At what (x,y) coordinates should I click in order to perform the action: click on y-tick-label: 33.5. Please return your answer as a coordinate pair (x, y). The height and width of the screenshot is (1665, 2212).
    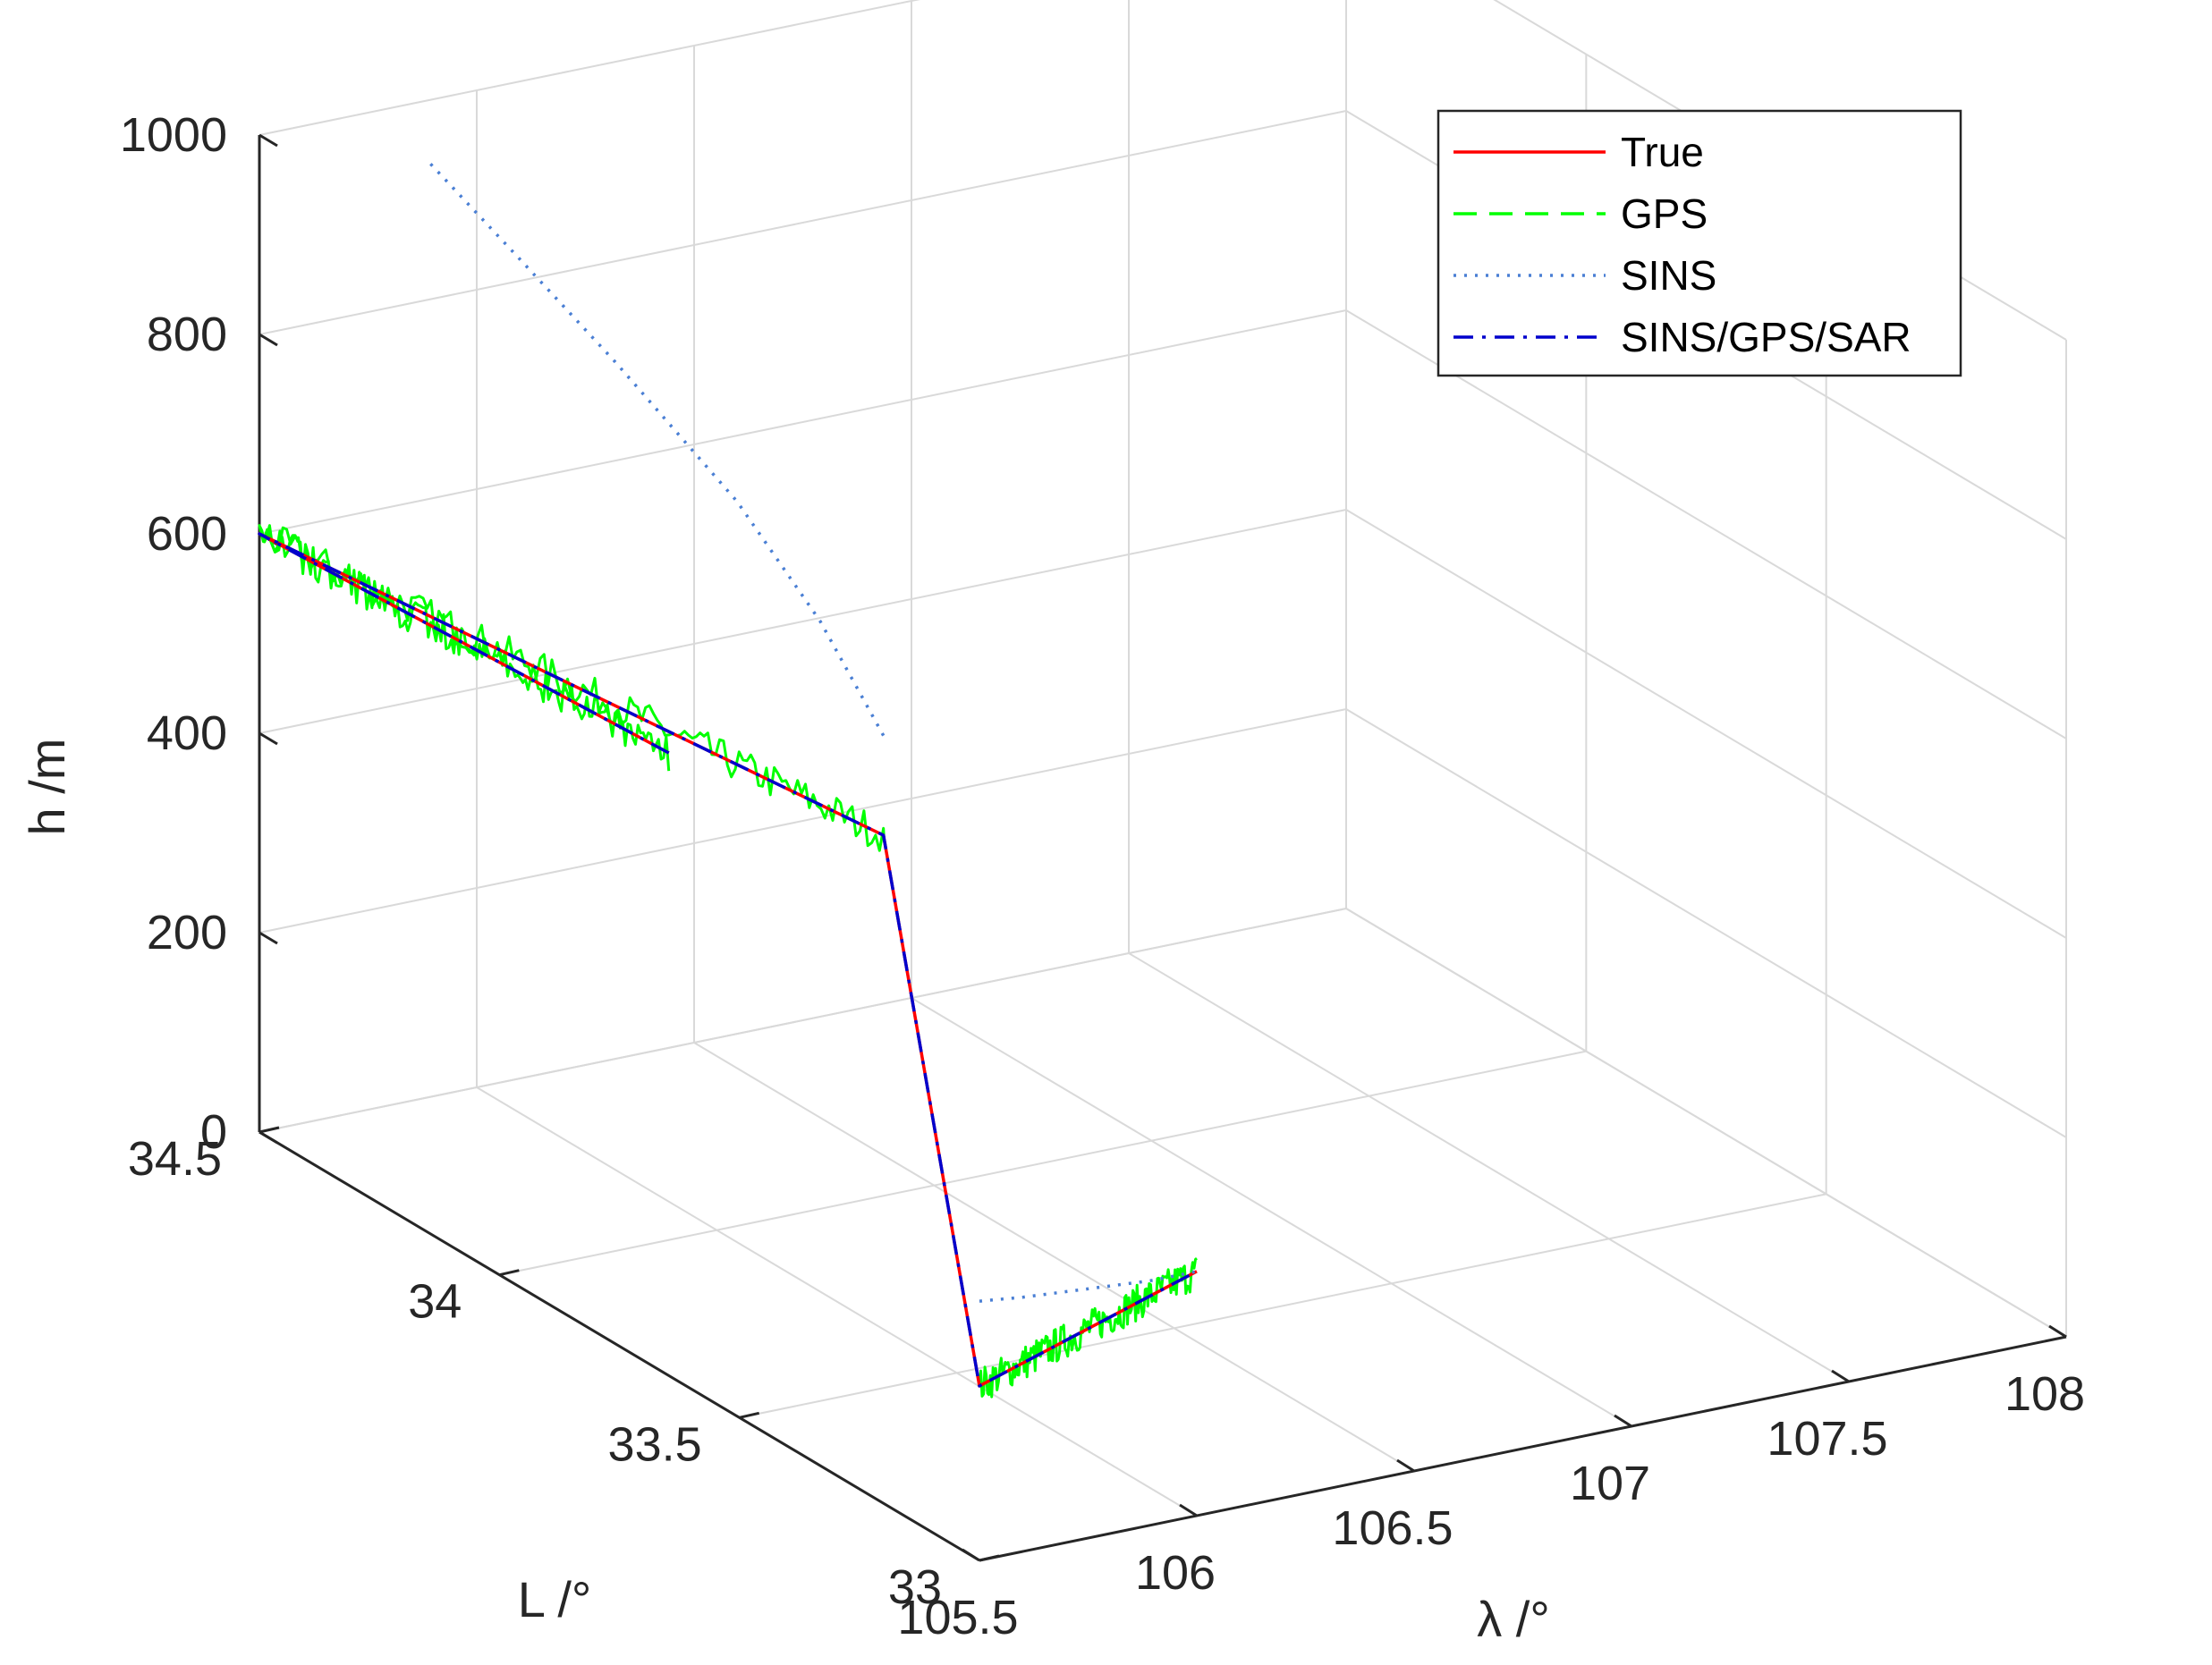
    Looking at the image, I should click on (655, 1444).